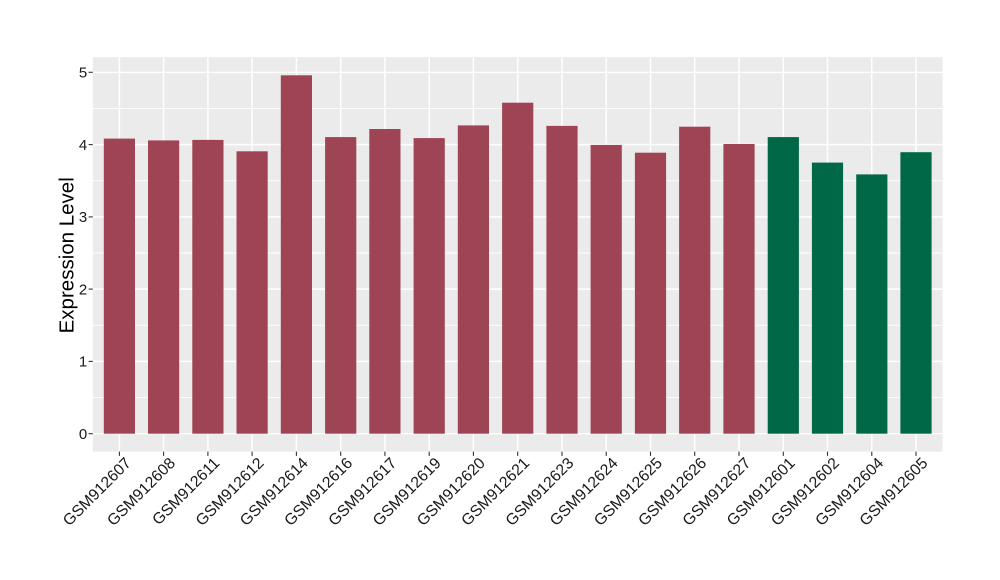 The height and width of the screenshot is (580, 1000). Describe the element at coordinates (83, 145) in the screenshot. I see `svg-text: 4` at that location.